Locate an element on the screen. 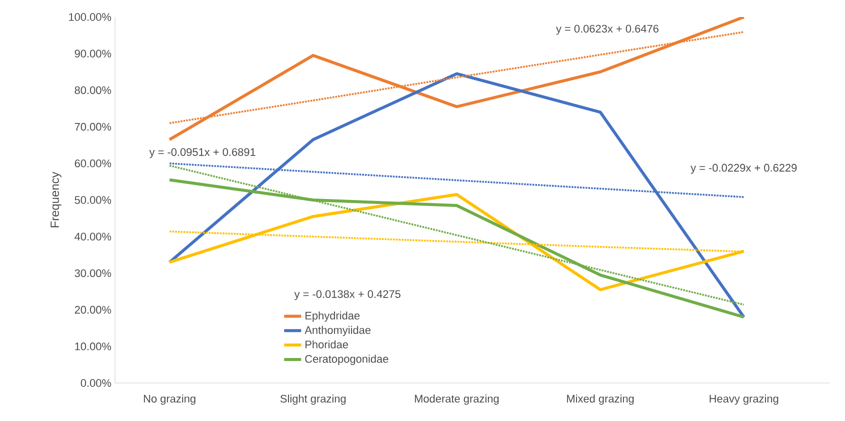 The height and width of the screenshot is (421, 845). x-tick-label: Slight grazing is located at coordinates (313, 399).